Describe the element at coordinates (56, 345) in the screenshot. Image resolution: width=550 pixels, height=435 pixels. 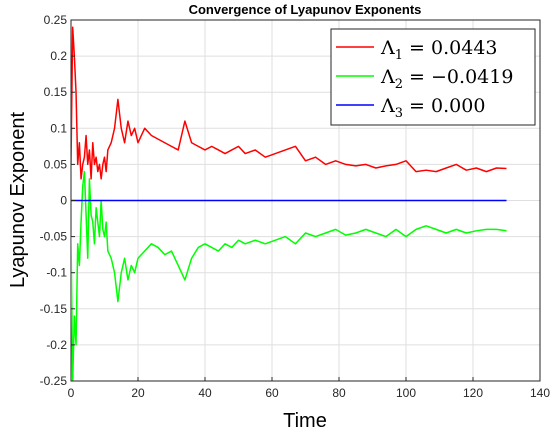
I see `y-tick-label: -0.2` at that location.